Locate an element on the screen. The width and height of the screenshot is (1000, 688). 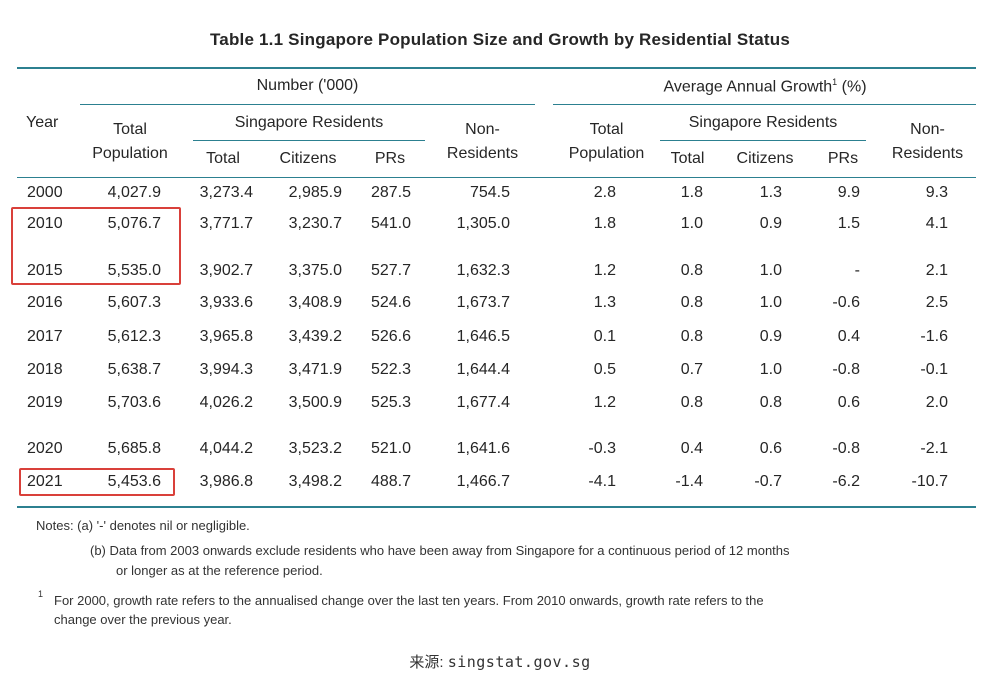
cell-total-population: 5,638.7 is located at coordinates (134, 369).